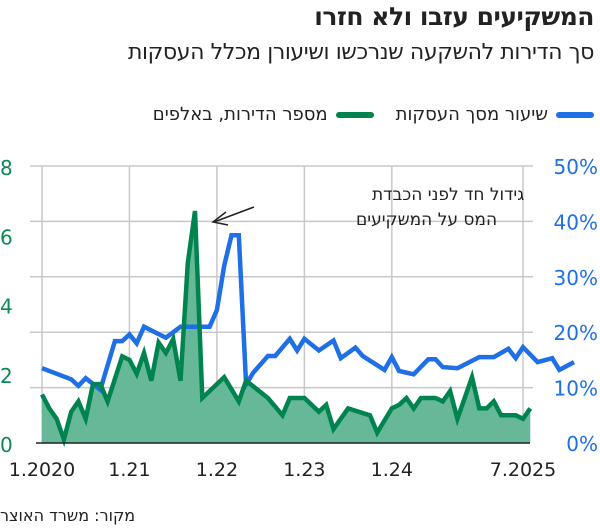 Image resolution: width=600 pixels, height=530 pixels. I want to click on right-axis-tick-label: 30%, so click(576, 278).